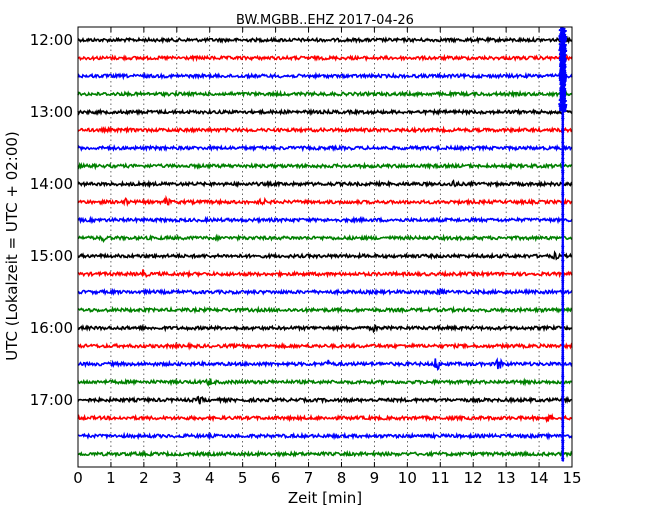 The image size is (650, 520). What do you see at coordinates (51, 40) in the screenshot?
I see `y-tick-label: 12:00` at bounding box center [51, 40].